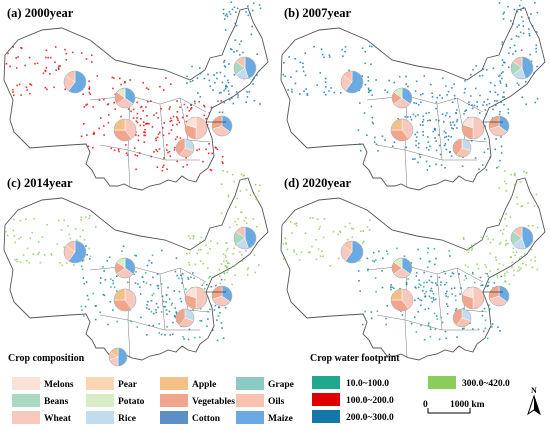 This screenshot has height=431, width=550. I want to click on crop-legend-item-vegetables: Vegetables, so click(197, 400).